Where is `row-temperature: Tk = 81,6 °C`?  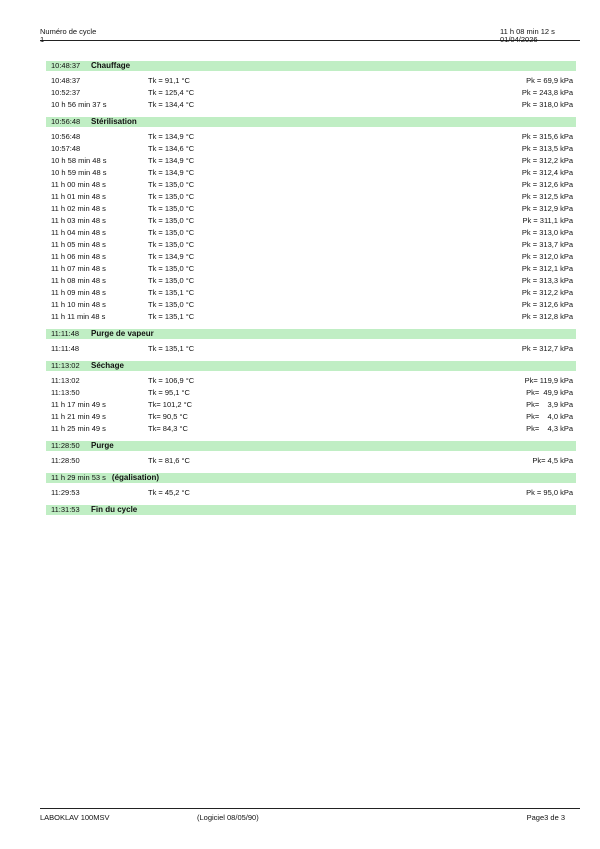 row-temperature: Tk = 81,6 °C is located at coordinates (169, 460).